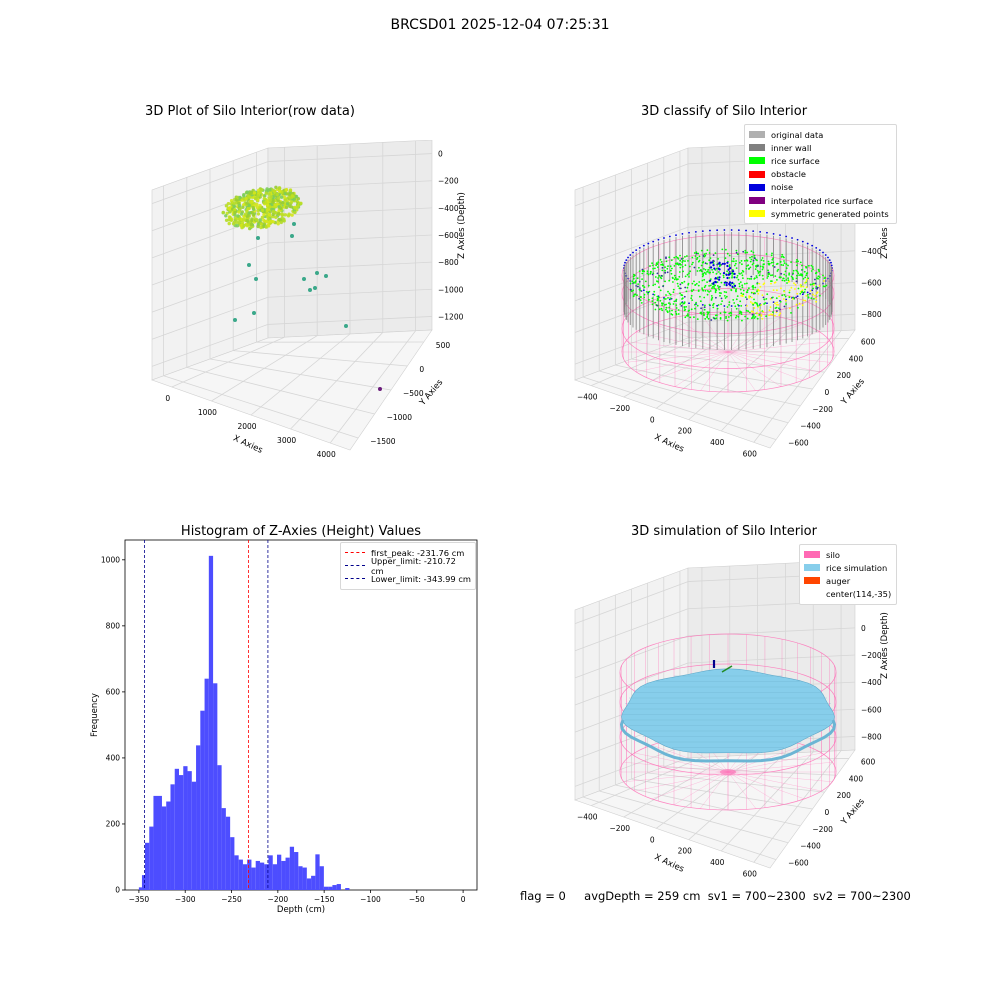 The width and height of the screenshot is (1000, 1000). What do you see at coordinates (250, 111) in the screenshot?
I see `raw-plot-title: 3D Plot of Silo Interior(row data)` at bounding box center [250, 111].